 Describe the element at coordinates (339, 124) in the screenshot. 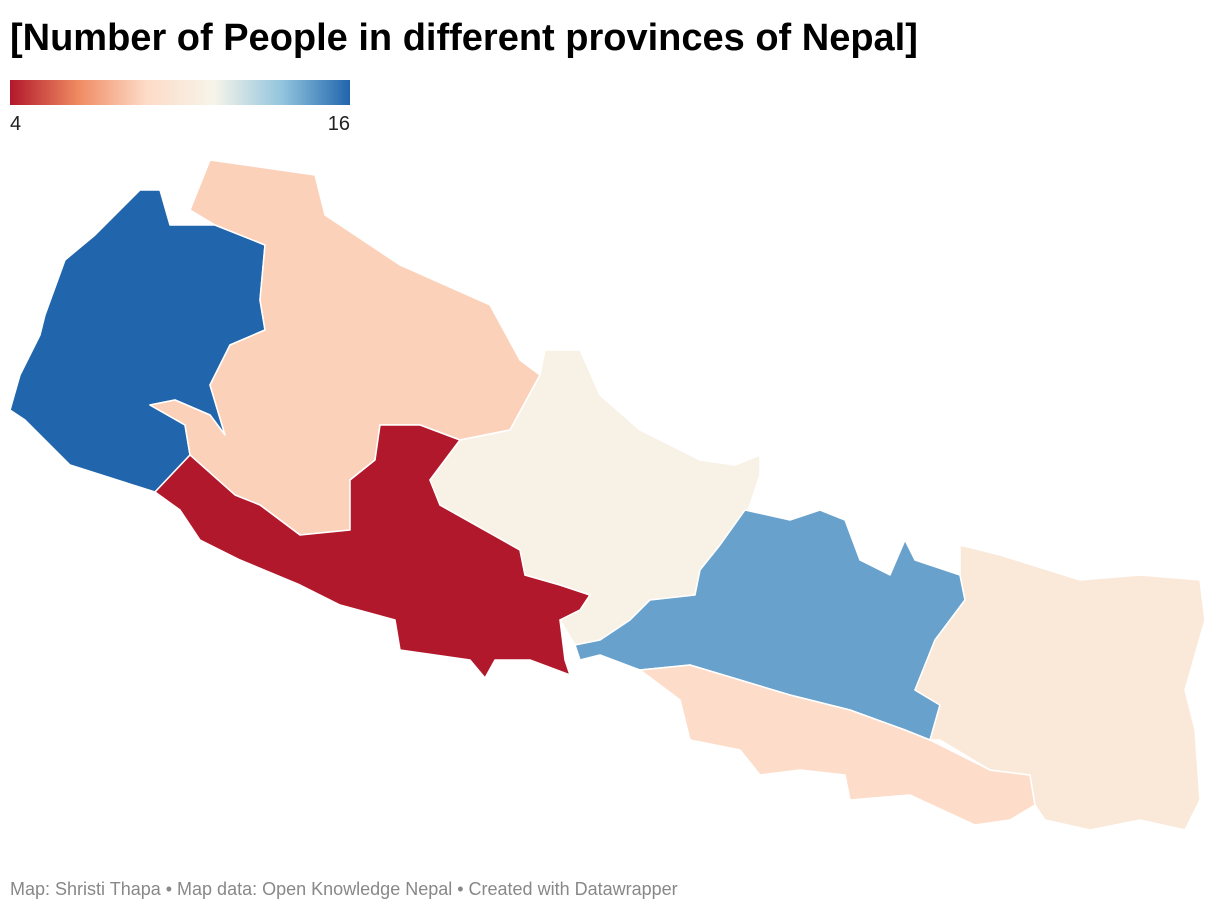

I see `legend-label: 16` at that location.